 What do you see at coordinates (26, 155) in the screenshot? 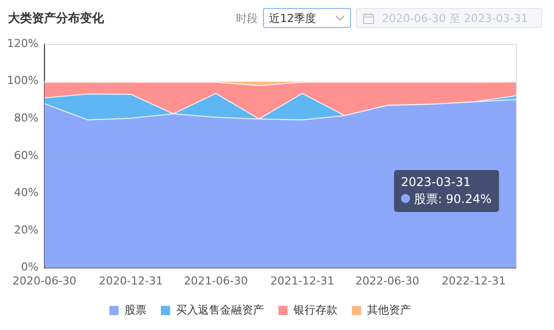
I see `y-tick-label: 60%` at bounding box center [26, 155].